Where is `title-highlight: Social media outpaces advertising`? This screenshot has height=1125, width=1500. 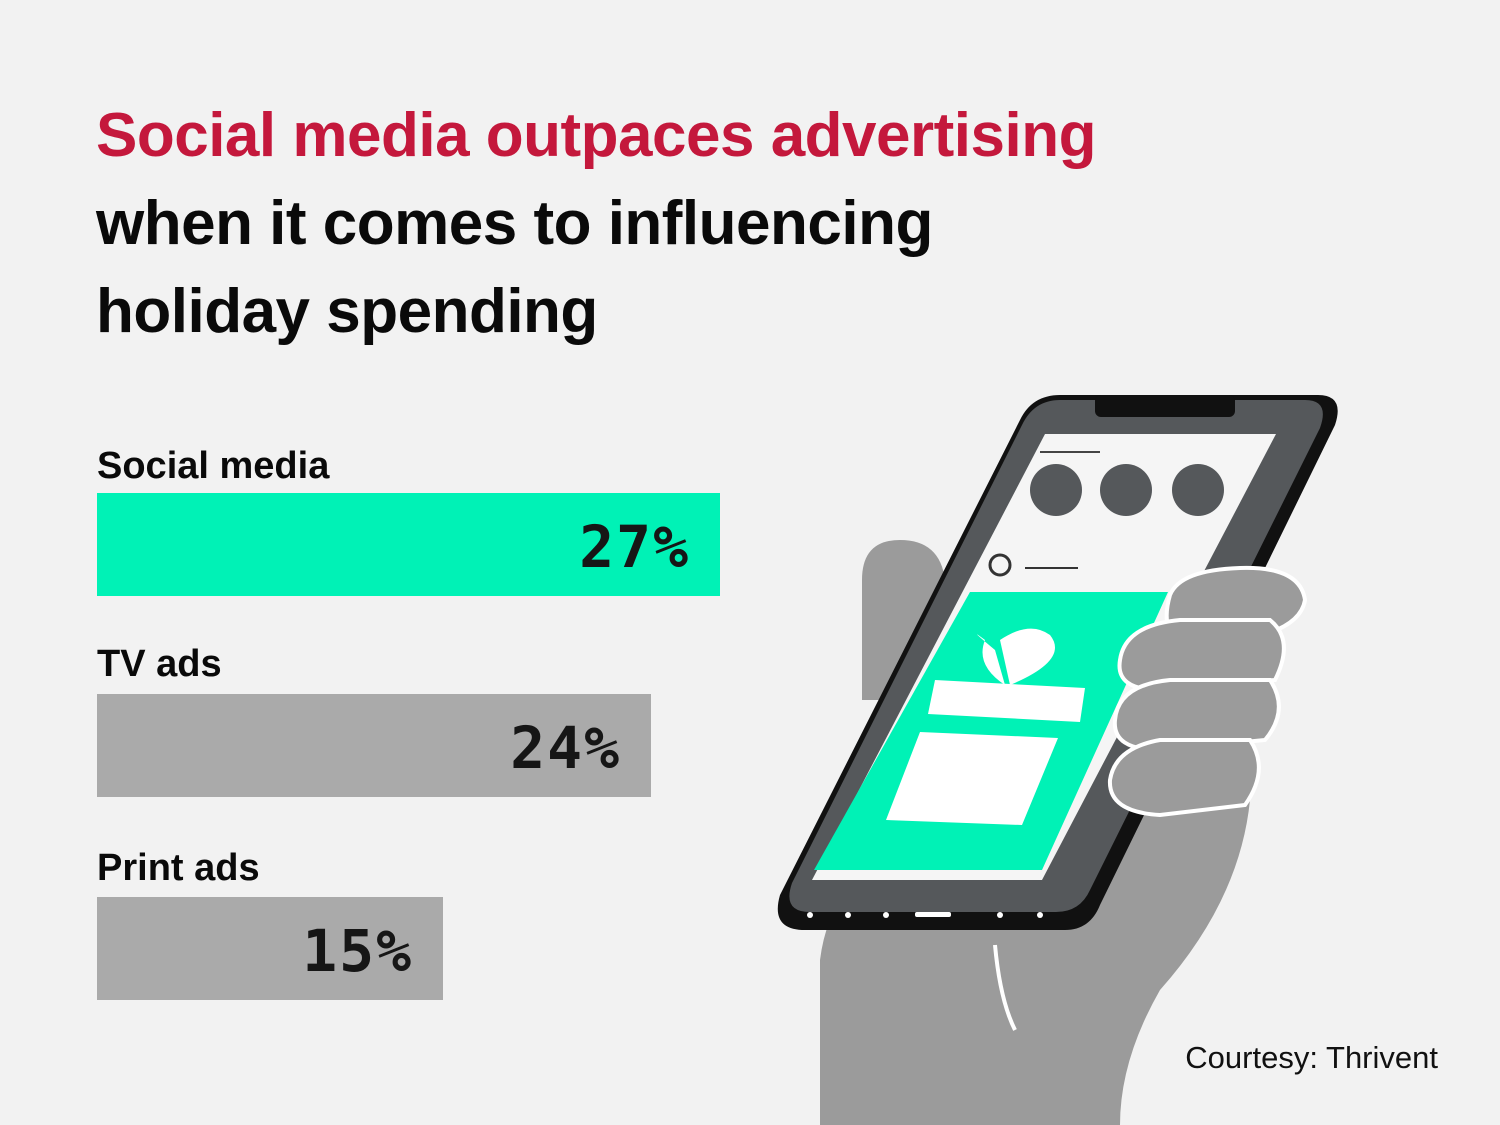 title-highlight: Social media outpaces advertising is located at coordinates (596, 135).